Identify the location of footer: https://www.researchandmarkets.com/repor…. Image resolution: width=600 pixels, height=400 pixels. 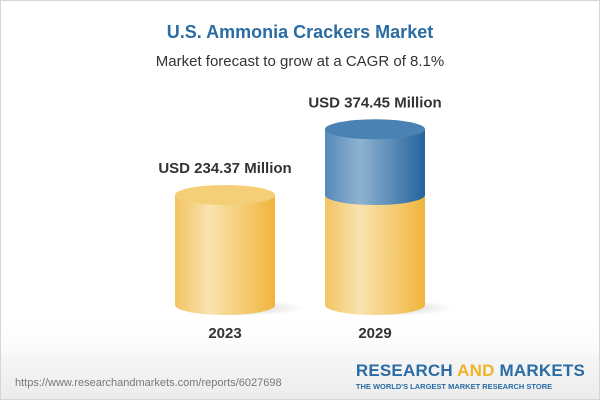
(300, 376).